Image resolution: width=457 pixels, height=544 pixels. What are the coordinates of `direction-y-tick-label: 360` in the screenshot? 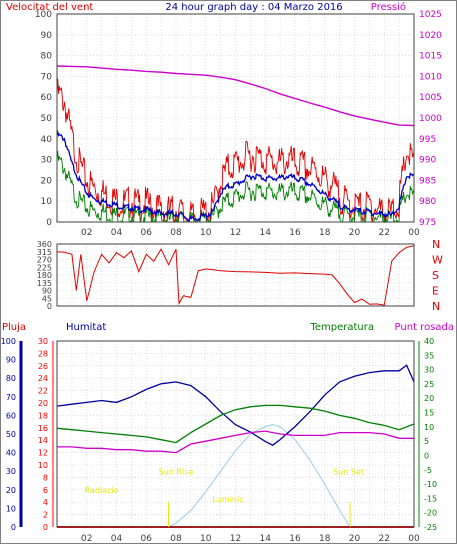 It's located at (44, 244).